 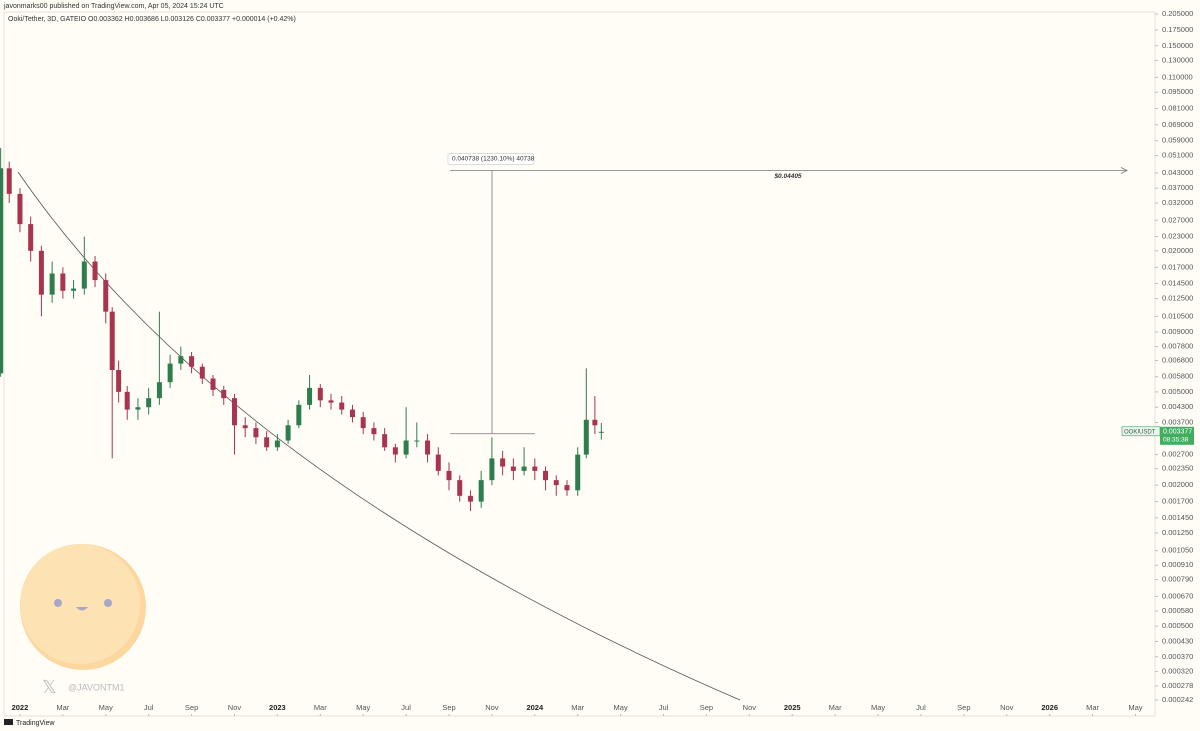 I want to click on last-price: 0.003377, so click(x=1177, y=432).